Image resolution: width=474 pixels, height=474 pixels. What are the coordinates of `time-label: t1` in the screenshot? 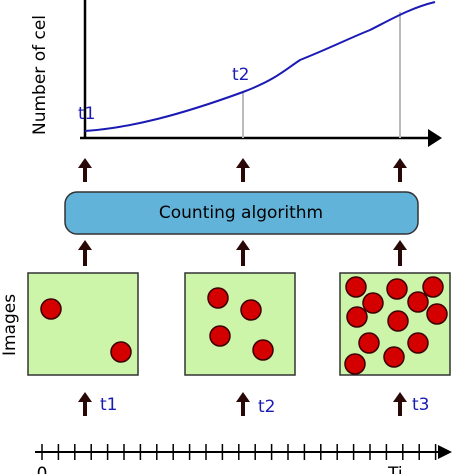 It's located at (108, 405).